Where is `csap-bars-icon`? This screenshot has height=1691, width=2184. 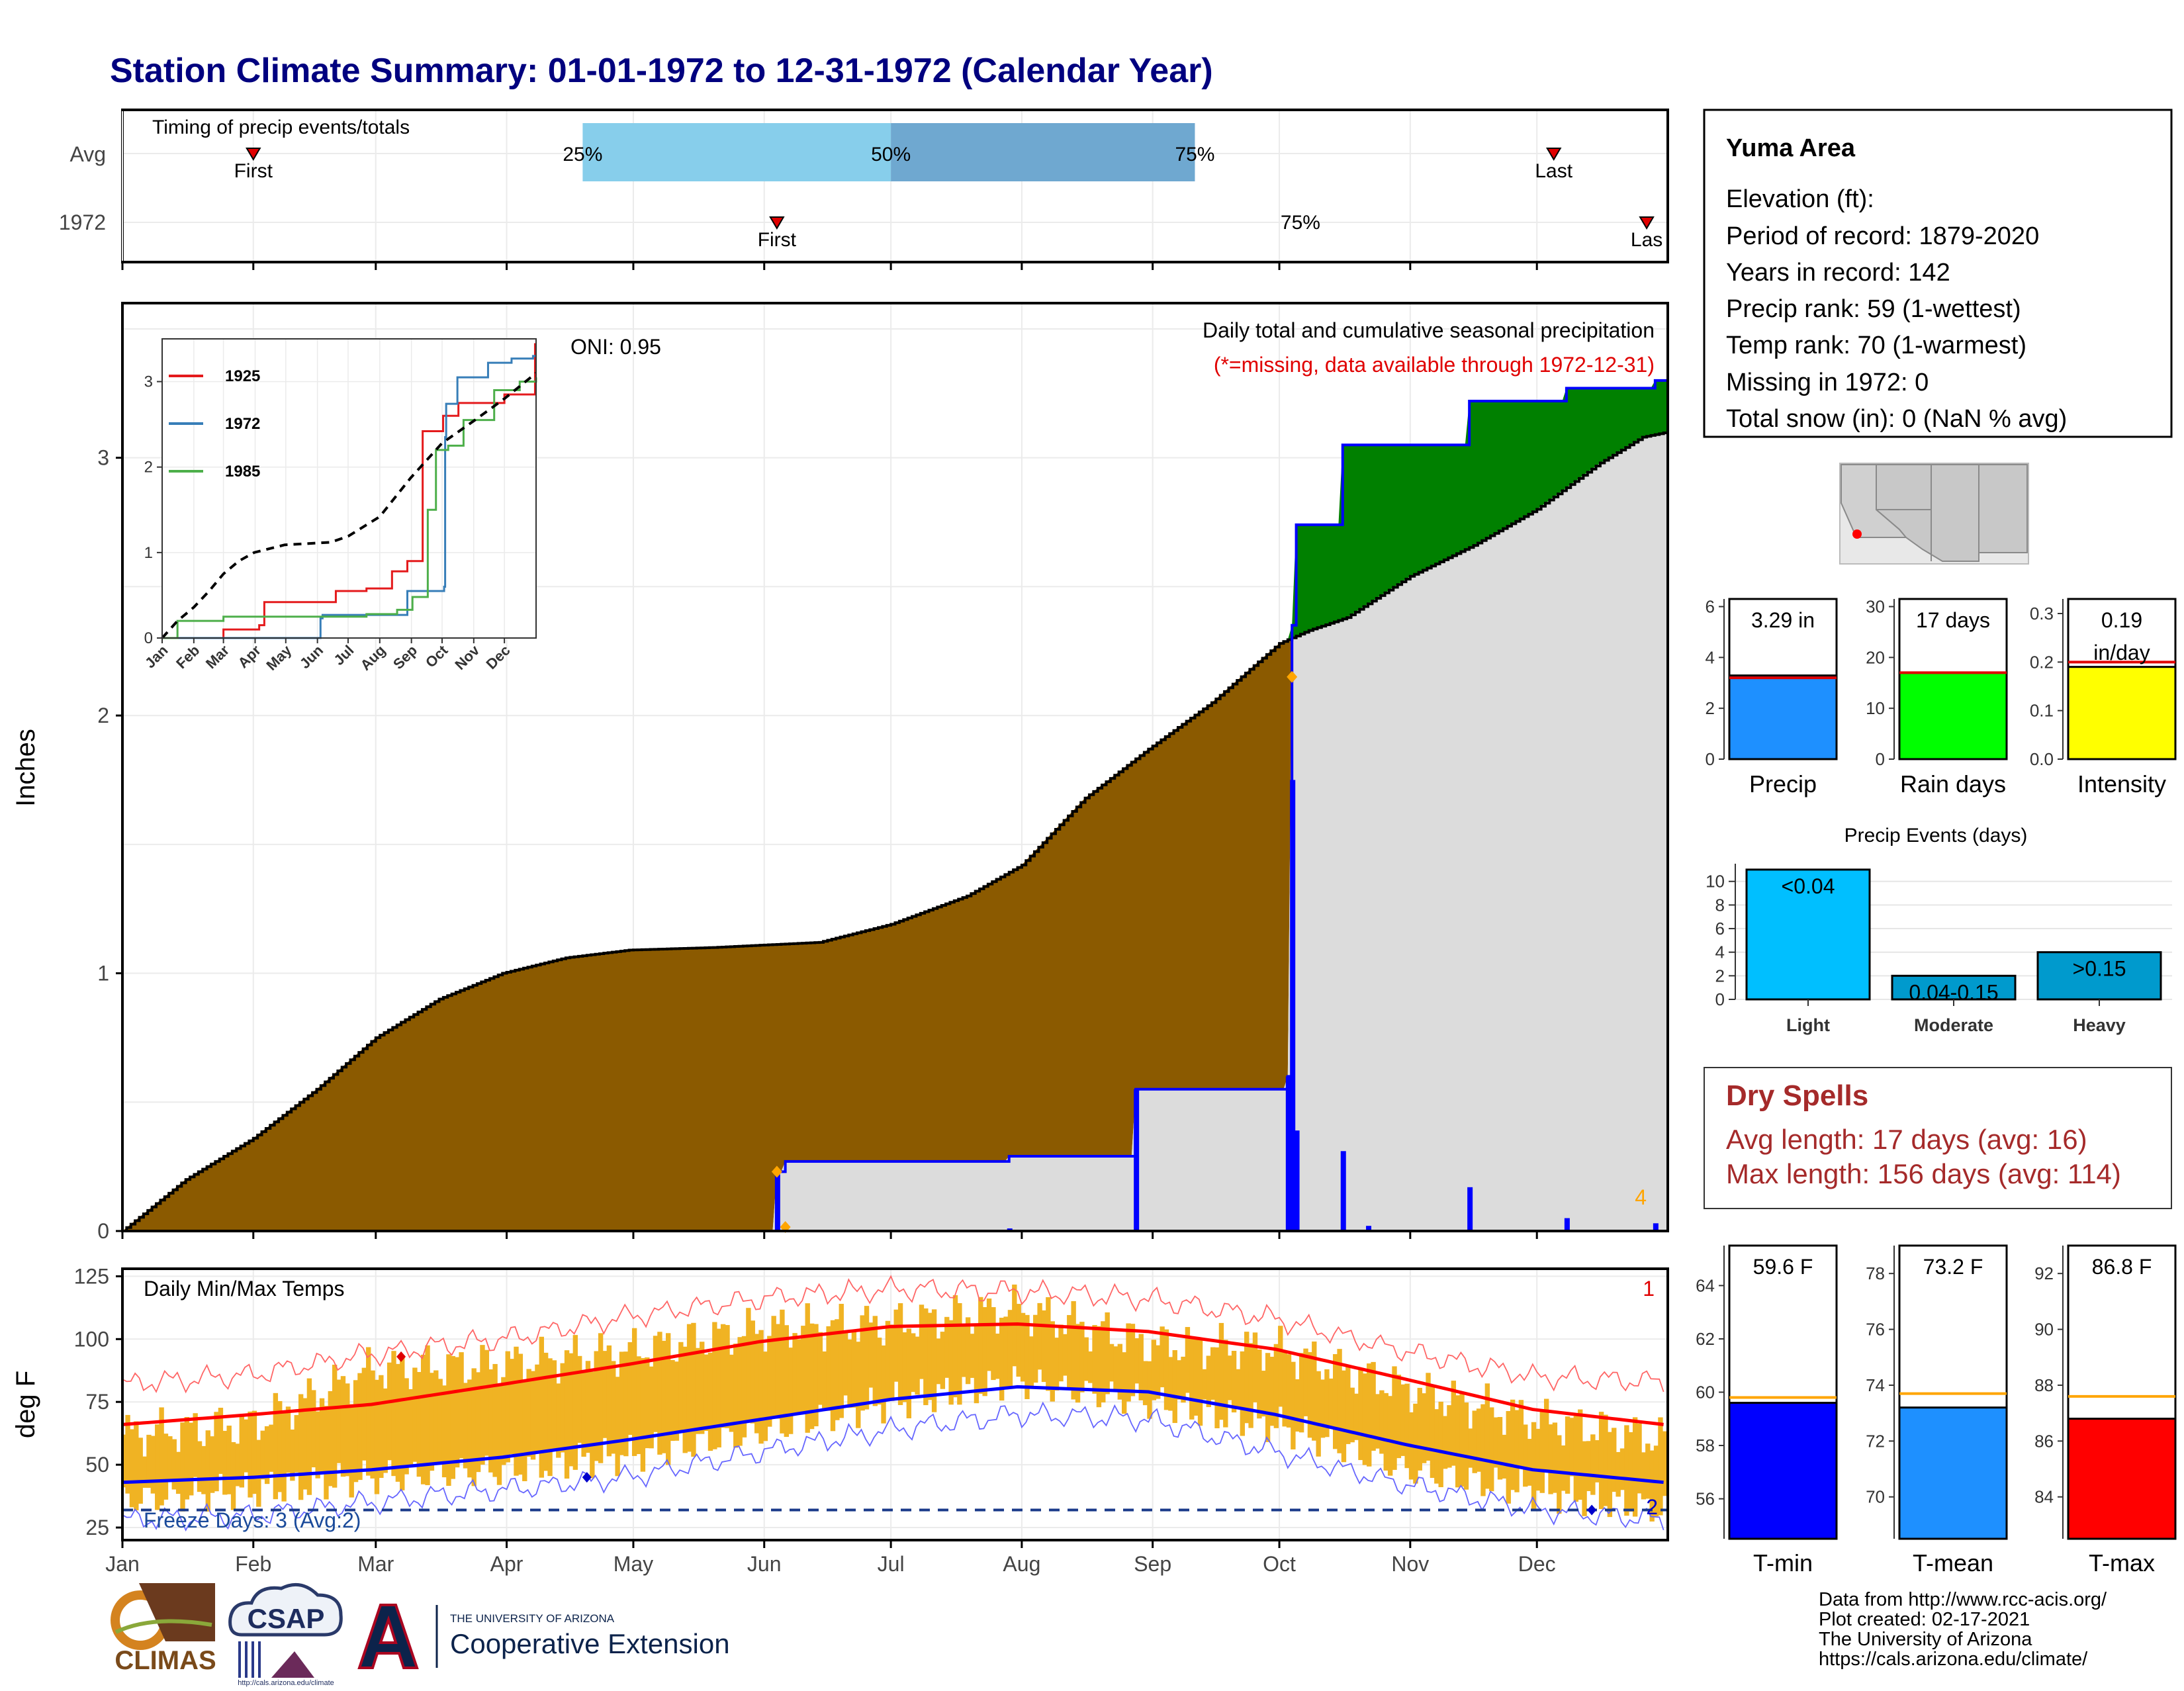 csap-bars-icon is located at coordinates (250, 1660).